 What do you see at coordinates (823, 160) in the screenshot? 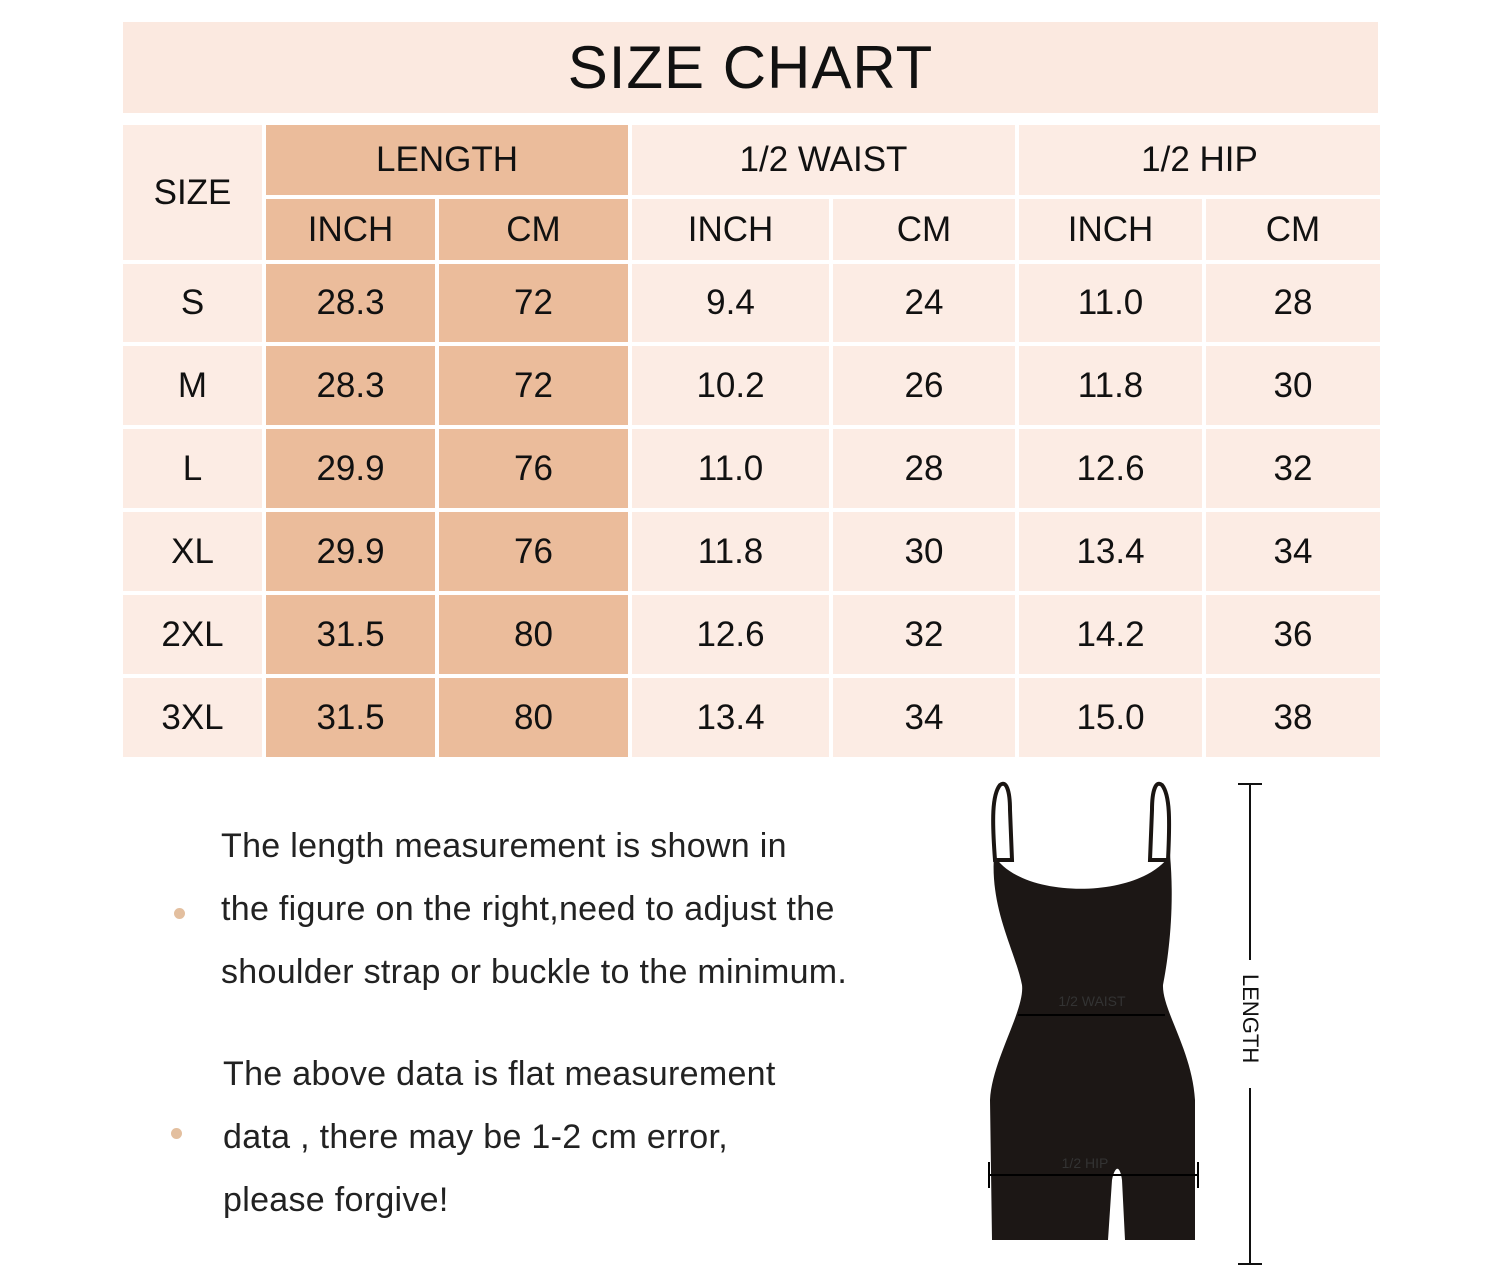
I see `group-header: 1/2 WAIST` at bounding box center [823, 160].